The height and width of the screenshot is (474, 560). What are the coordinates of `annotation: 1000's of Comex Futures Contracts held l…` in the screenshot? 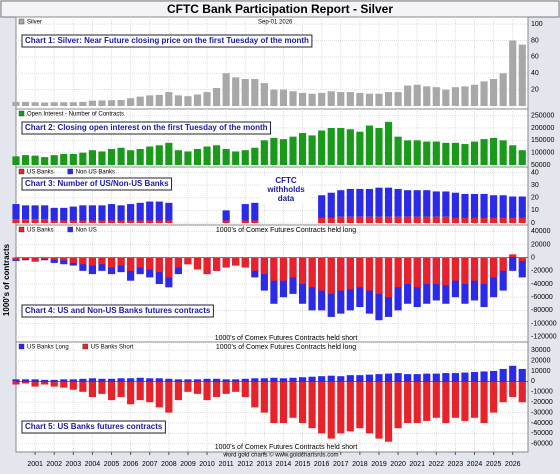 It's located at (286, 230).